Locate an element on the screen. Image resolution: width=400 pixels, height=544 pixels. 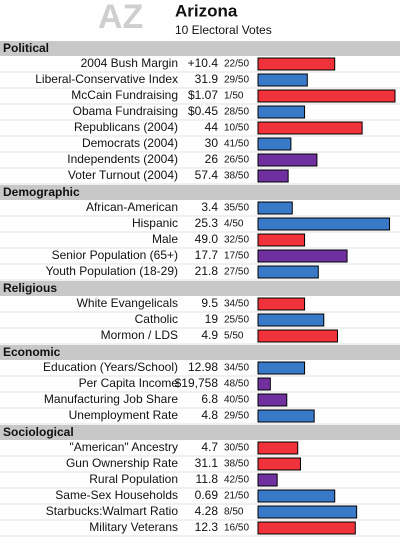
state-abbr: AZ is located at coordinates (120, 18).